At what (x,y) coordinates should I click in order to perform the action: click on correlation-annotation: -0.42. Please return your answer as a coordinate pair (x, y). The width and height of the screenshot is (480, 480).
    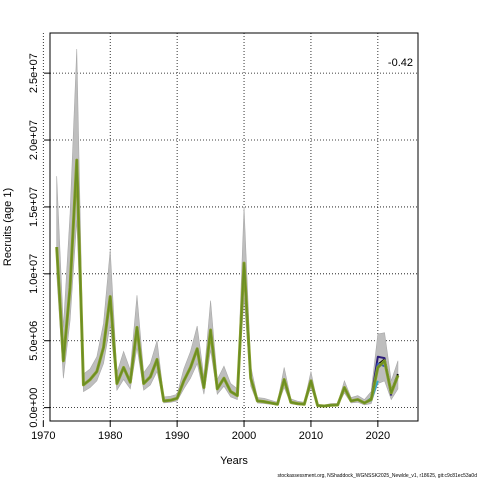
    Looking at the image, I should click on (400, 63).